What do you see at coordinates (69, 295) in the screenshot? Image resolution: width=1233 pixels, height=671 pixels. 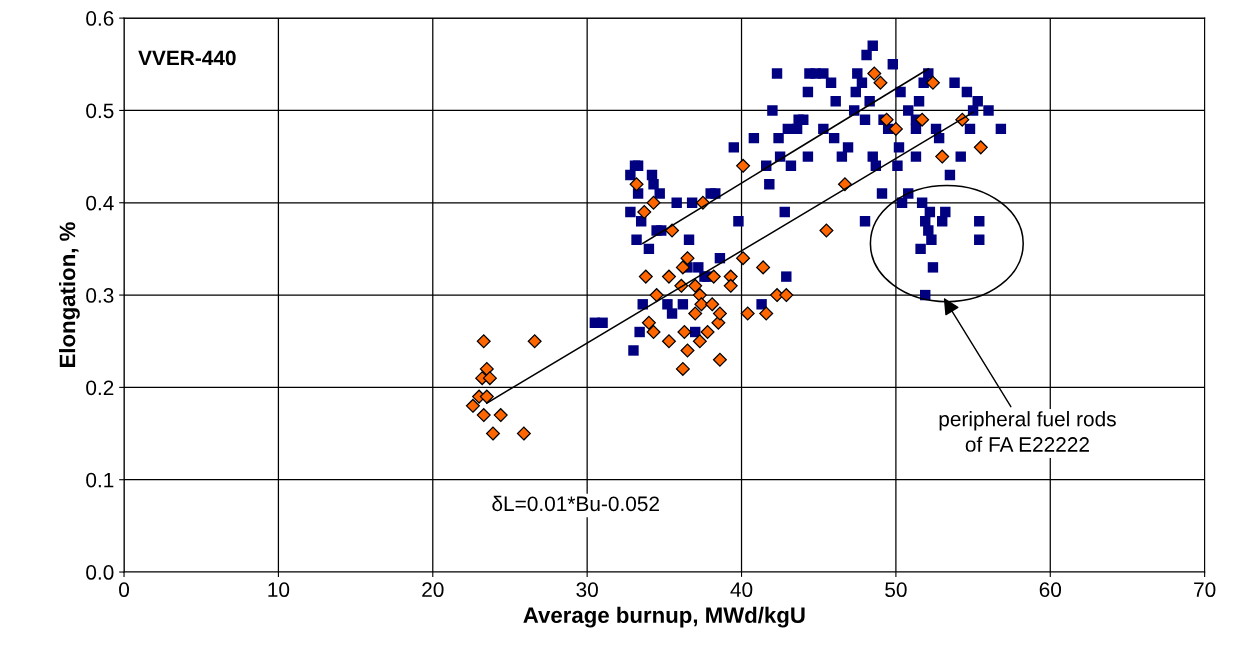 I see `y-axis-title: Elongation, %` at bounding box center [69, 295].